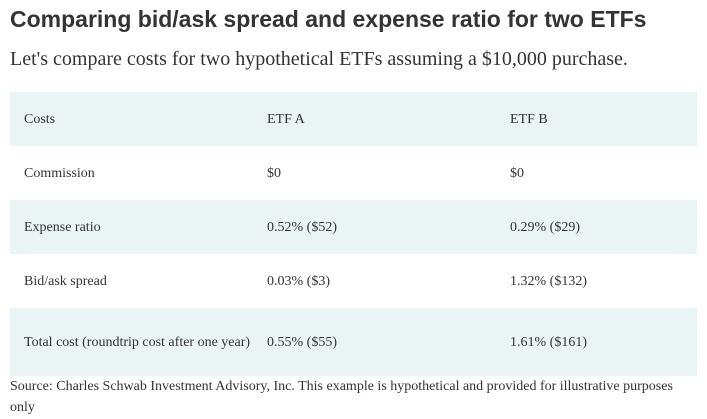 The height and width of the screenshot is (419, 707). Describe the element at coordinates (517, 173) in the screenshot. I see `etf-b-commission: $0` at that location.